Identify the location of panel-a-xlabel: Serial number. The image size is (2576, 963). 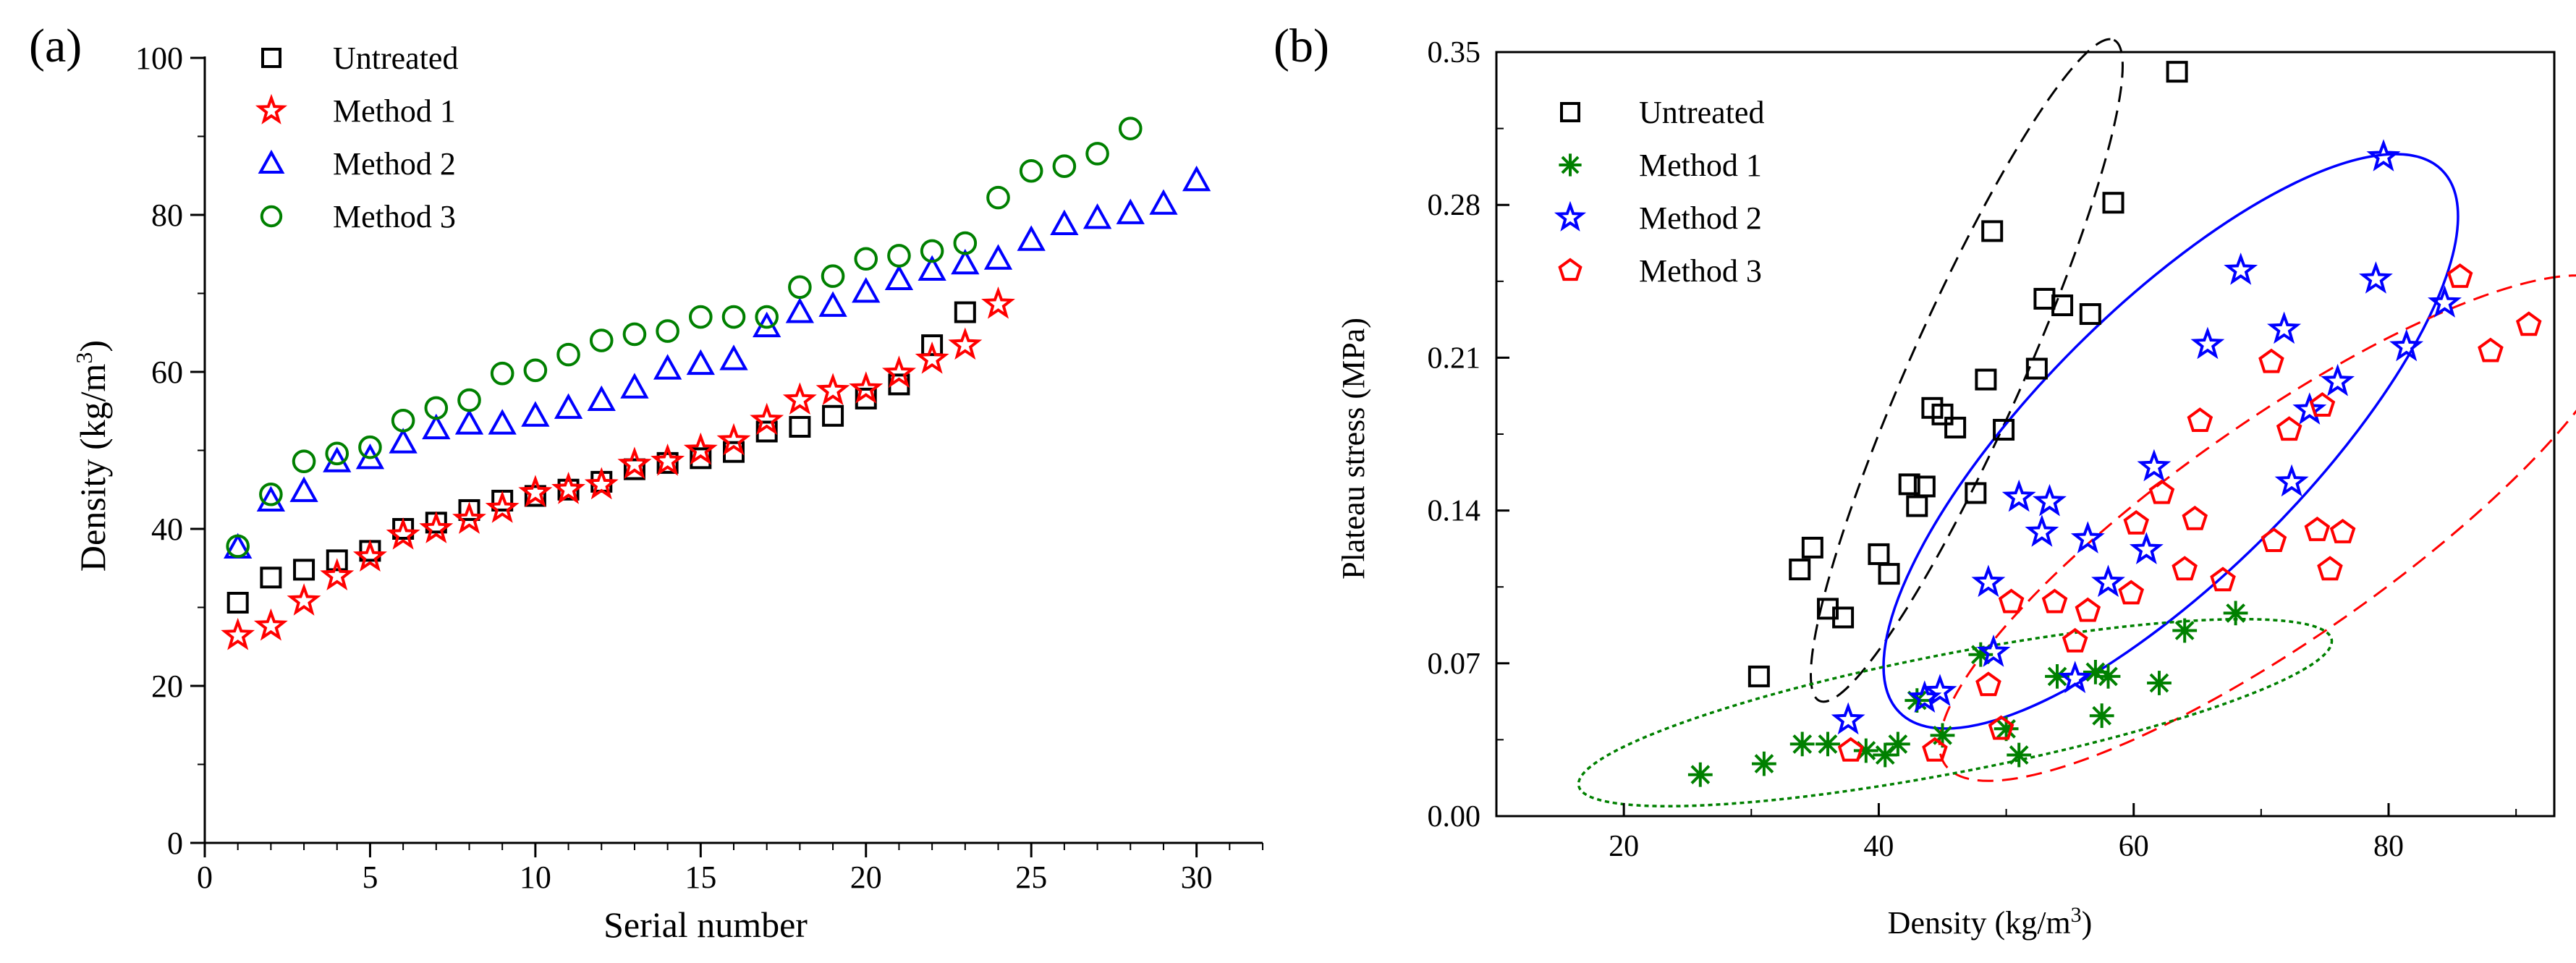
(705, 924).